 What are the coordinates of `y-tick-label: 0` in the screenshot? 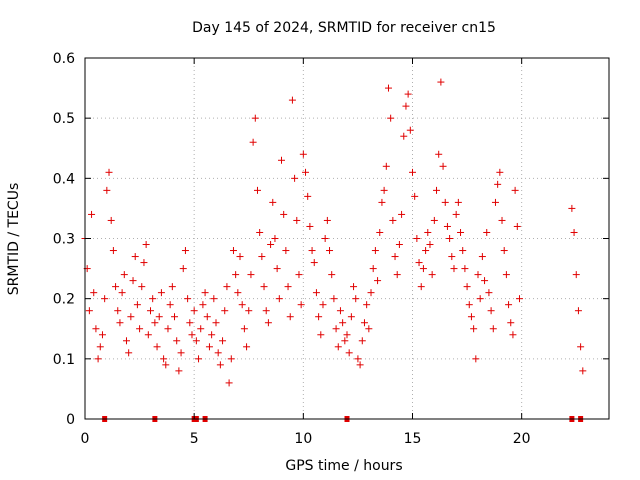 It's located at (70, 420).